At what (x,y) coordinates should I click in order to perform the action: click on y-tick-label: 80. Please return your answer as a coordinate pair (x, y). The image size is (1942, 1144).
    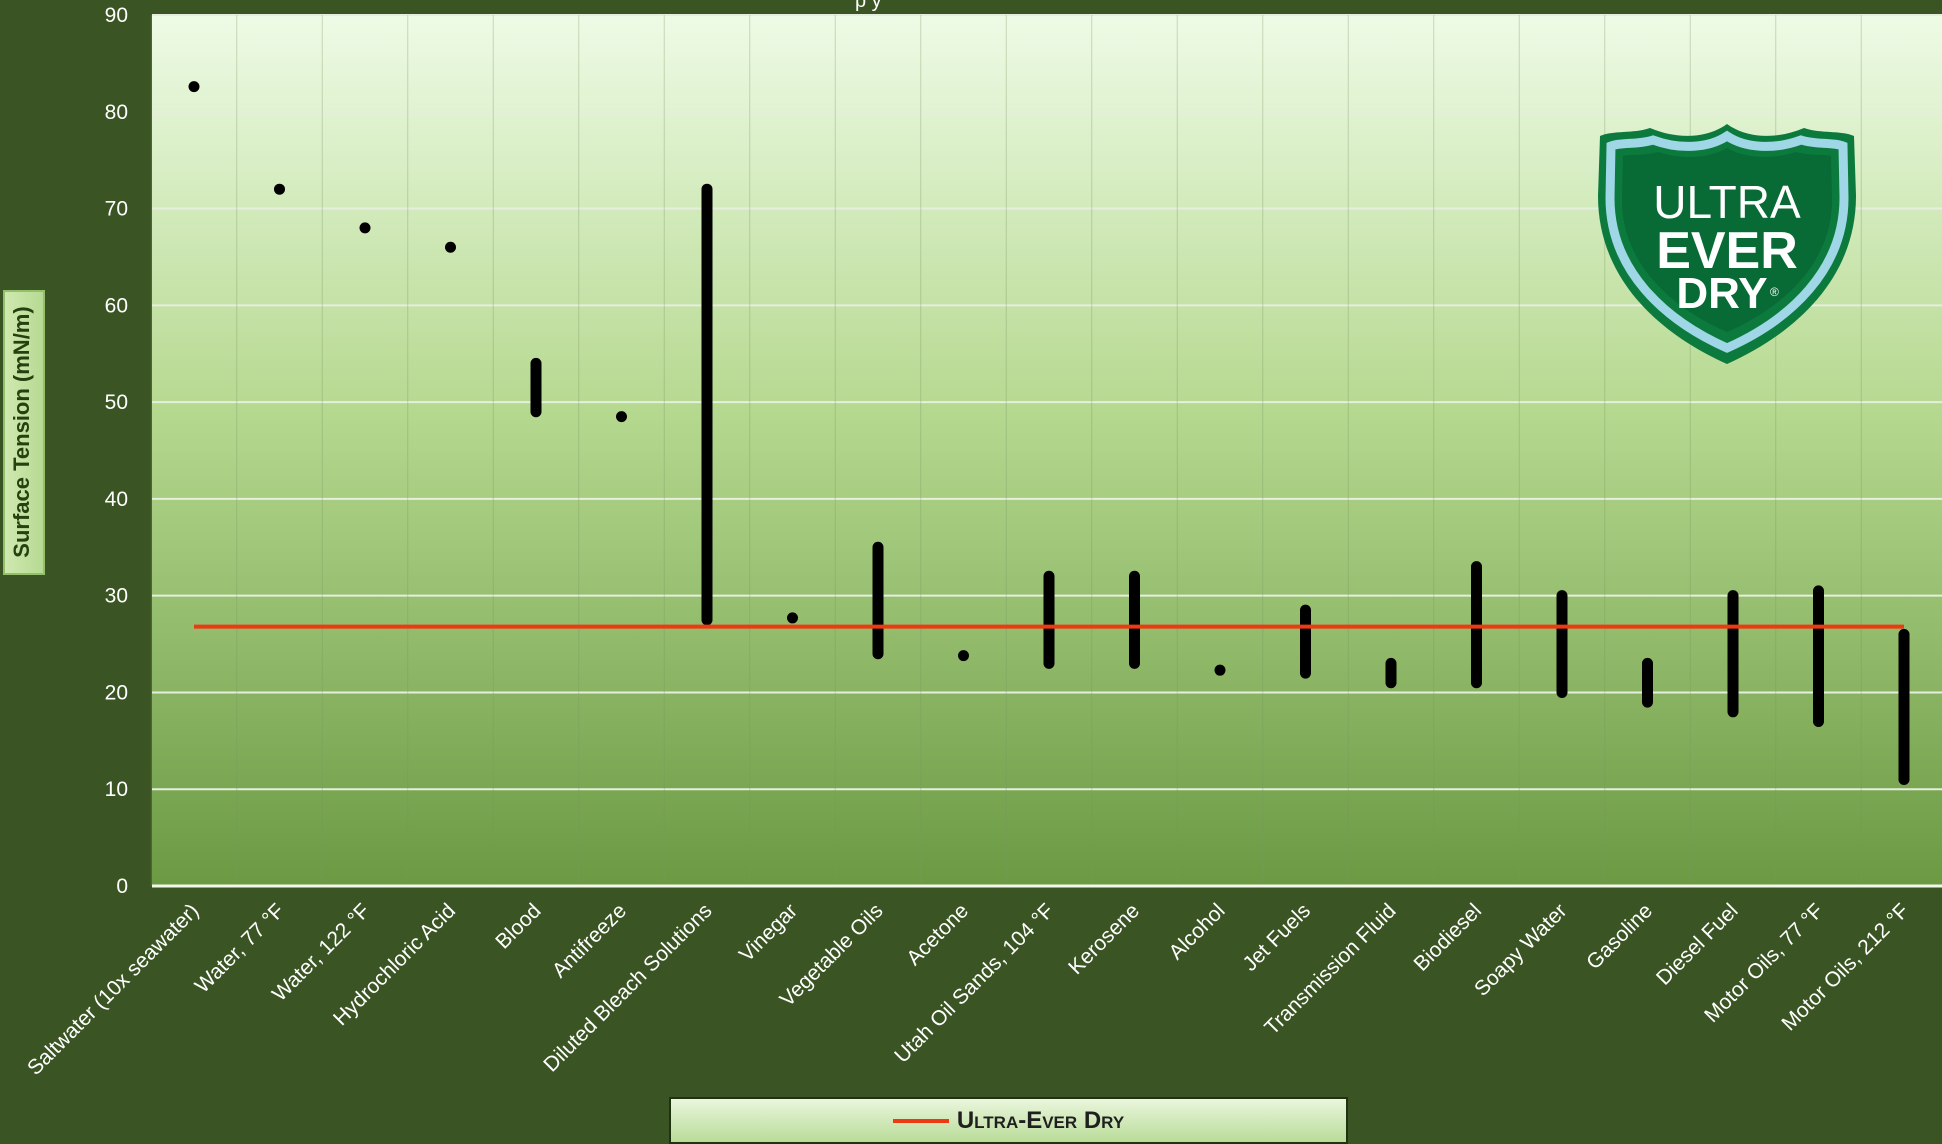
    Looking at the image, I should click on (116, 112).